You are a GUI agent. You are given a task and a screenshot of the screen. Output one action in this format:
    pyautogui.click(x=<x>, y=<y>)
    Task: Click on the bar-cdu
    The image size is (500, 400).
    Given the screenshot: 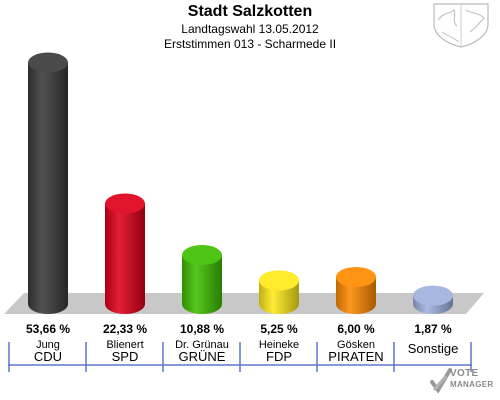 What is the action you would take?
    pyautogui.click(x=48, y=188)
    